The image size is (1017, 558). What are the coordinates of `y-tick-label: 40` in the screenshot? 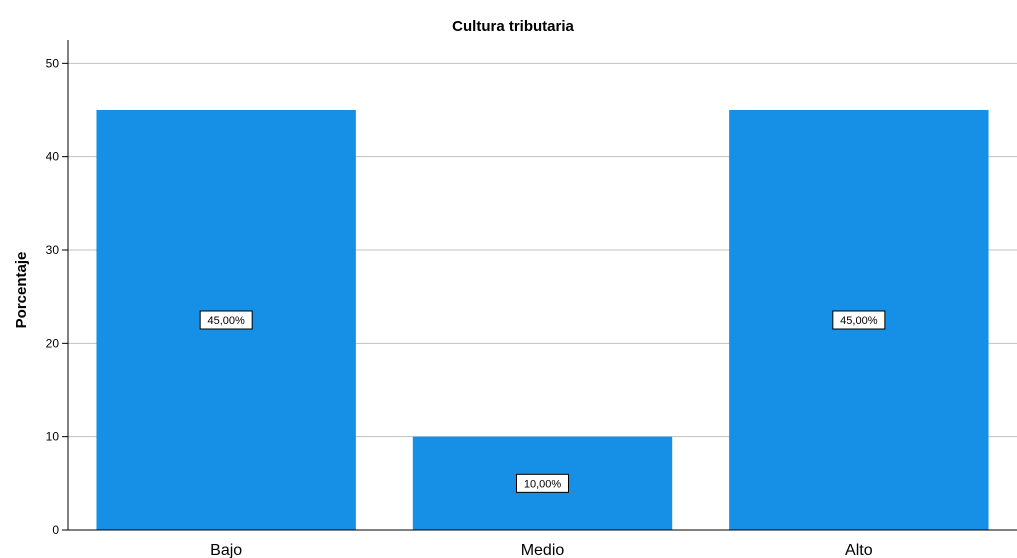 It's located at (53, 157).